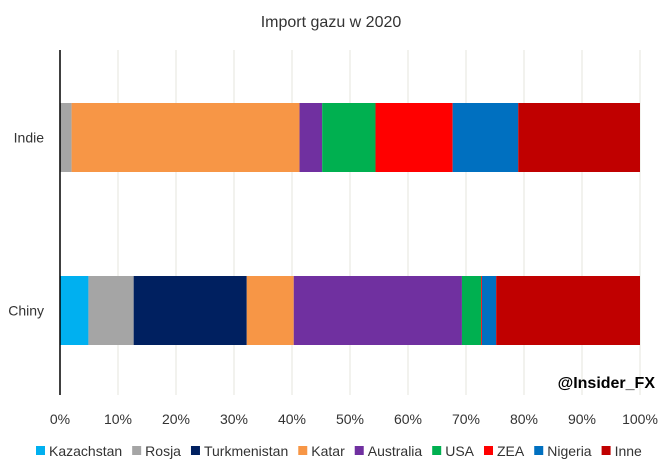  Describe the element at coordinates (74, 310) in the screenshot. I see `bar-kazachstan-chiny` at that location.